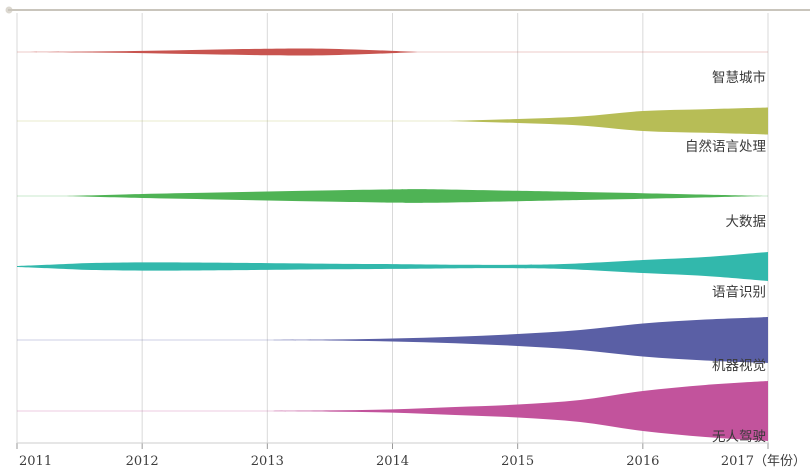 The width and height of the screenshot is (810, 474). Describe the element at coordinates (142, 461) in the screenshot. I see `x-axis-label: 2012` at that location.